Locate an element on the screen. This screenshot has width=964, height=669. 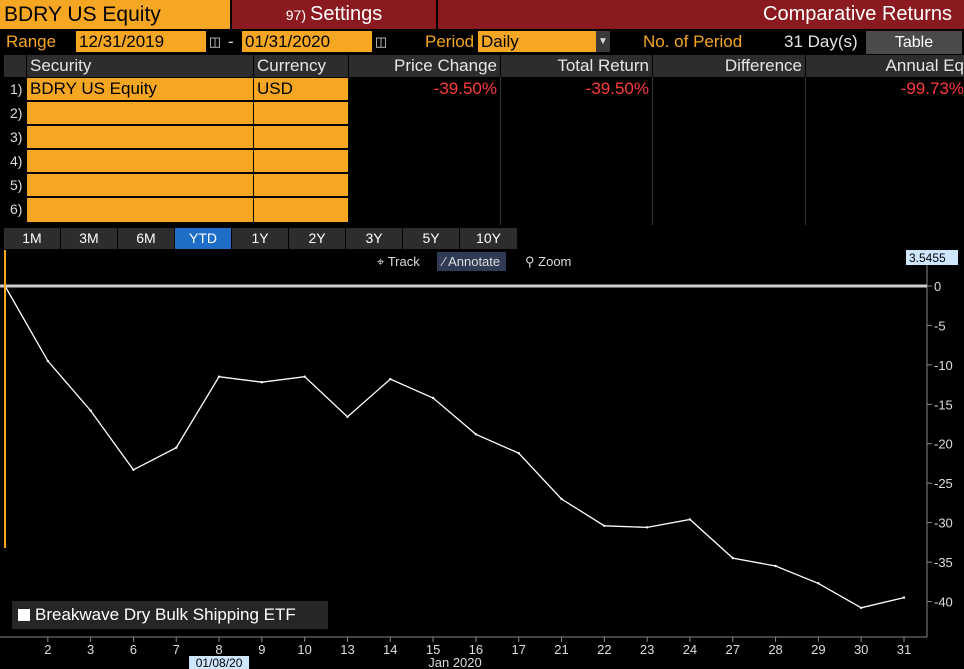
x-tick-label: 2 is located at coordinates (47, 649).